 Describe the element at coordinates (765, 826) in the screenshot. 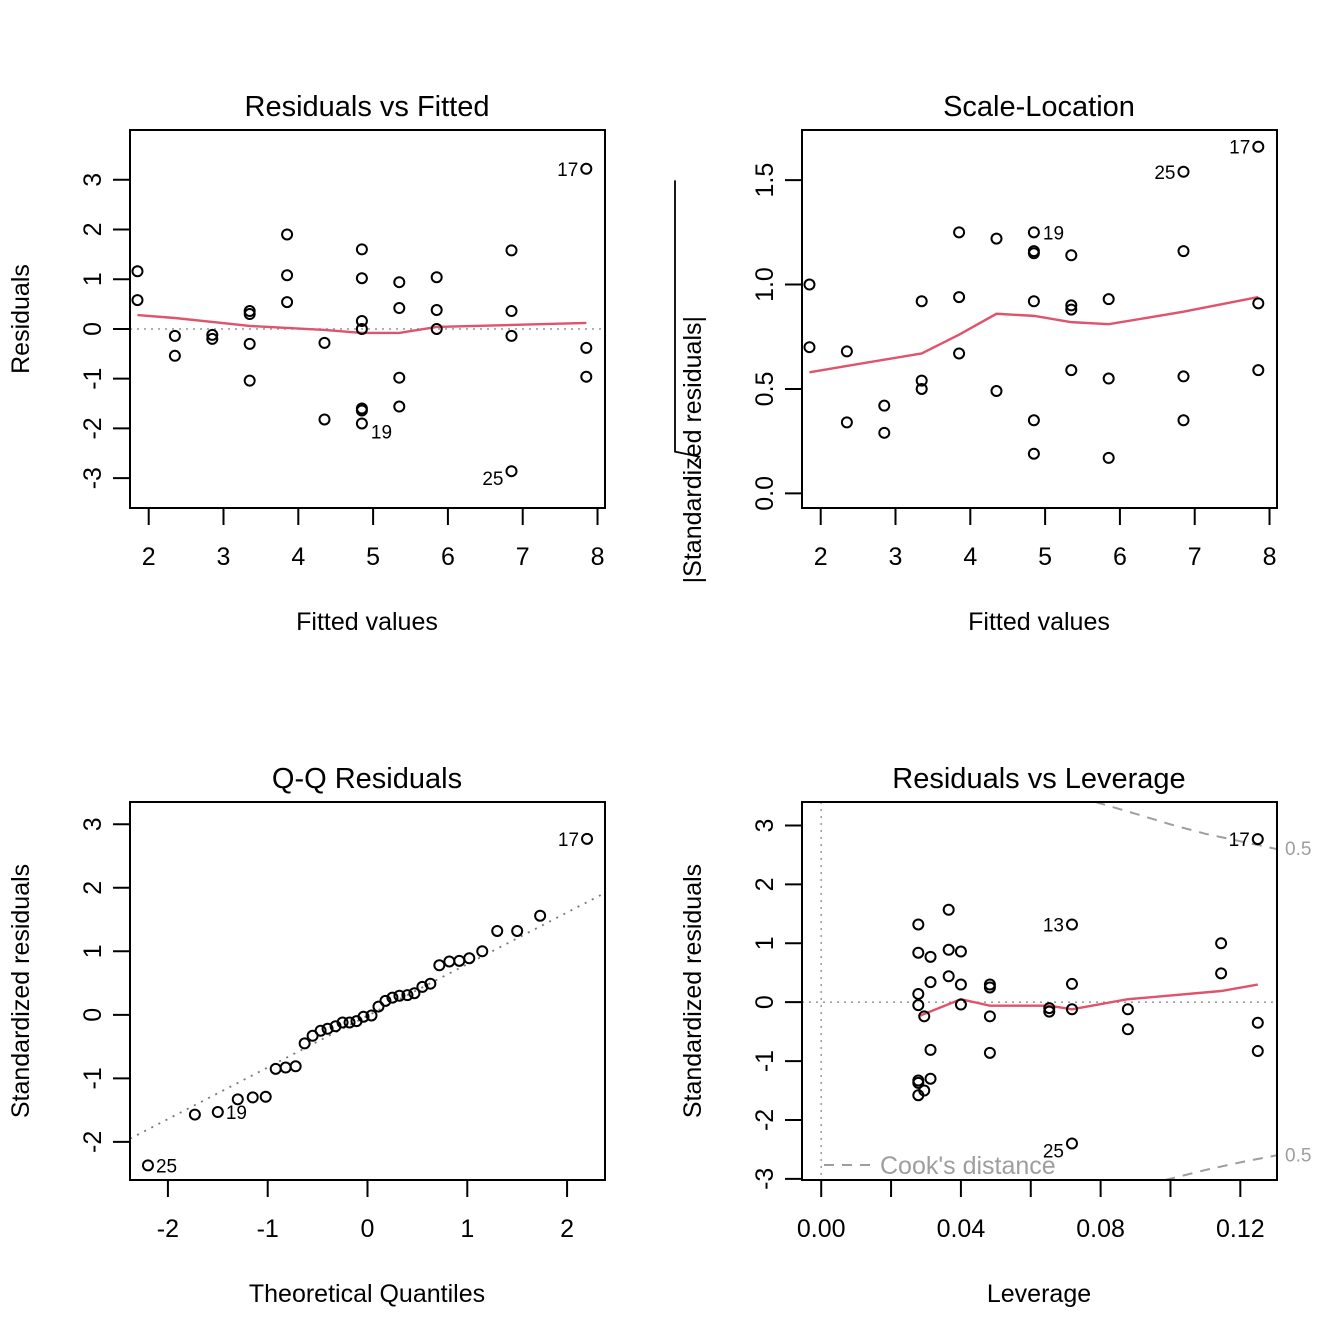

I see `y-tick-label: 3` at that location.